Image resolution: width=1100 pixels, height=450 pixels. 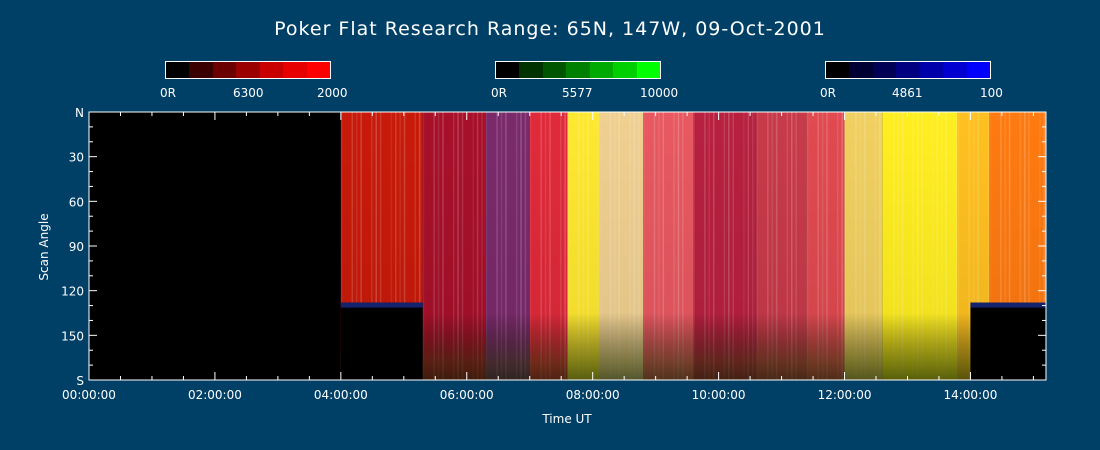 I want to click on y-tick-label-3: 90, so click(x=76, y=247).